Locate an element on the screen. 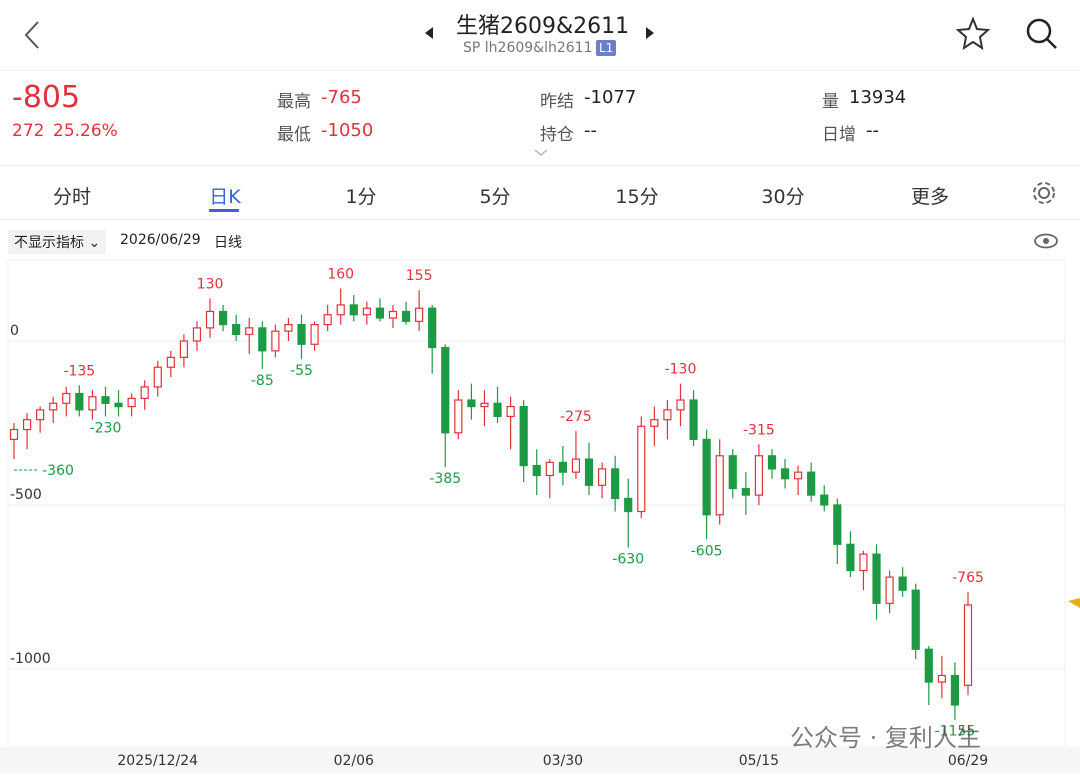  field-value: 13934 is located at coordinates (878, 97).